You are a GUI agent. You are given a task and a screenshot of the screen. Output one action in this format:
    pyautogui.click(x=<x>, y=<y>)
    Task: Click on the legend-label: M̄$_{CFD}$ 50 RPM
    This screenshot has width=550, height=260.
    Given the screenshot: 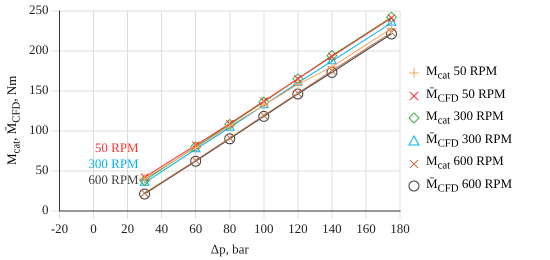 What is the action you would take?
    pyautogui.click(x=466, y=95)
    